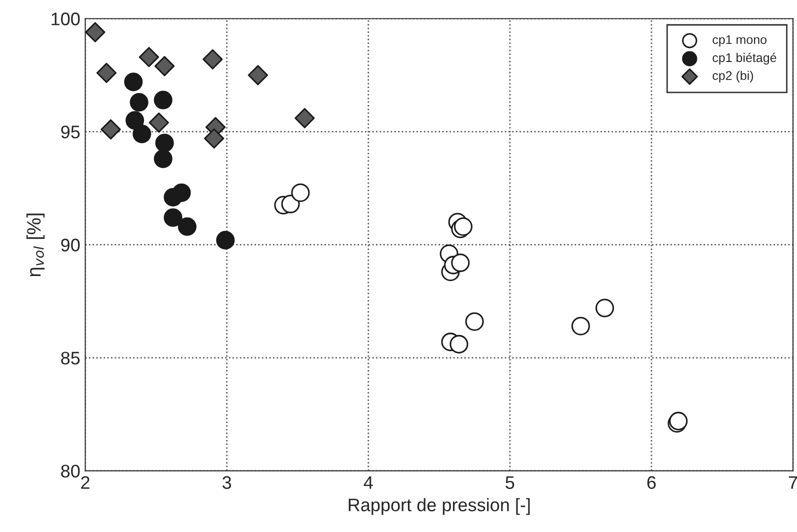 This screenshot has width=797, height=532. Describe the element at coordinates (744, 58) in the screenshot. I see `legend-label: cp1 biétagé` at that location.